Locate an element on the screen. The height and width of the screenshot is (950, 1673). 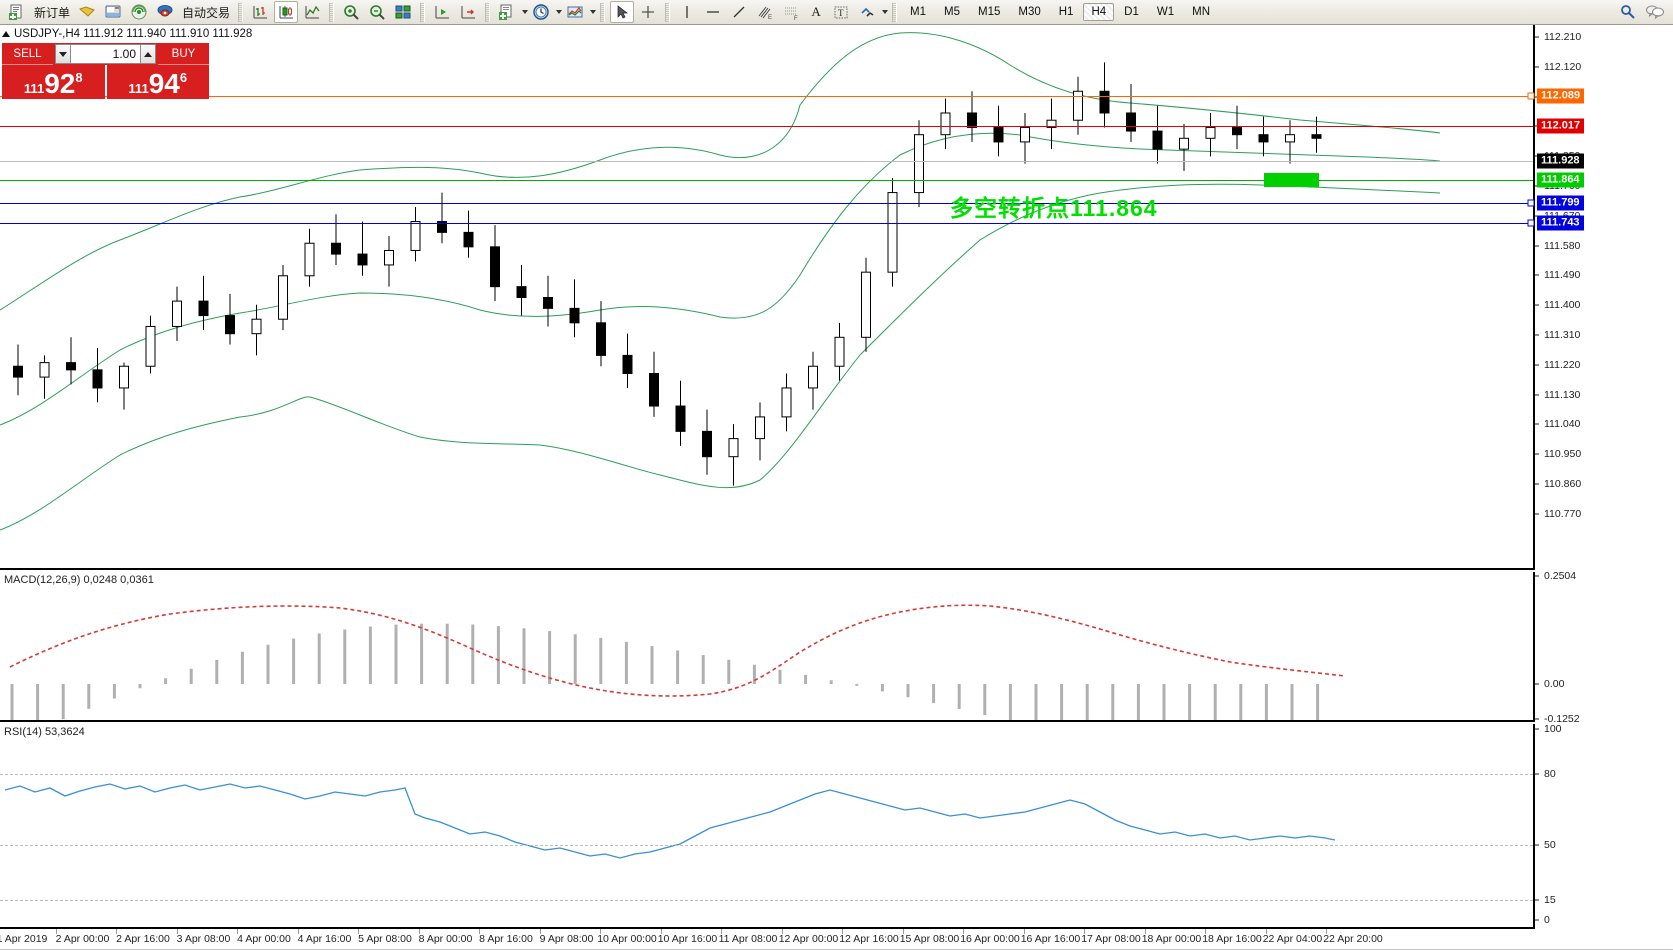
indicators-icon is located at coordinates (575, 12).